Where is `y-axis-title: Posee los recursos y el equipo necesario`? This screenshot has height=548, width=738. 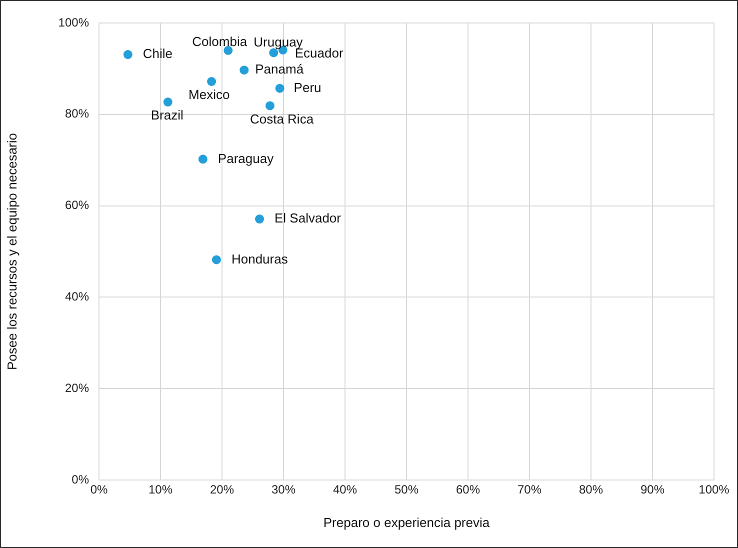 y-axis-title: Posee los recursos y el equipo necesario is located at coordinates (12, 251).